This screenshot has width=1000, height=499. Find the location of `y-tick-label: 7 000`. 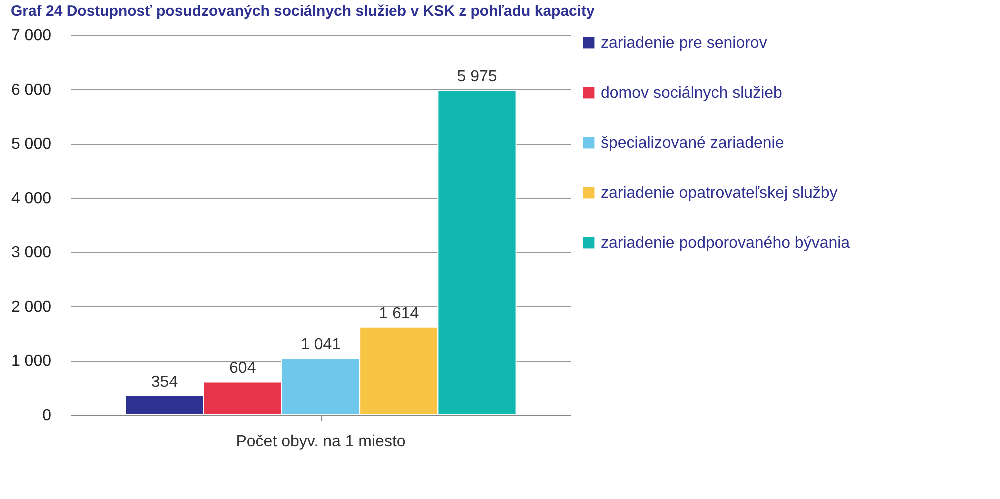

y-tick-label: 7 000 is located at coordinates (31, 36).